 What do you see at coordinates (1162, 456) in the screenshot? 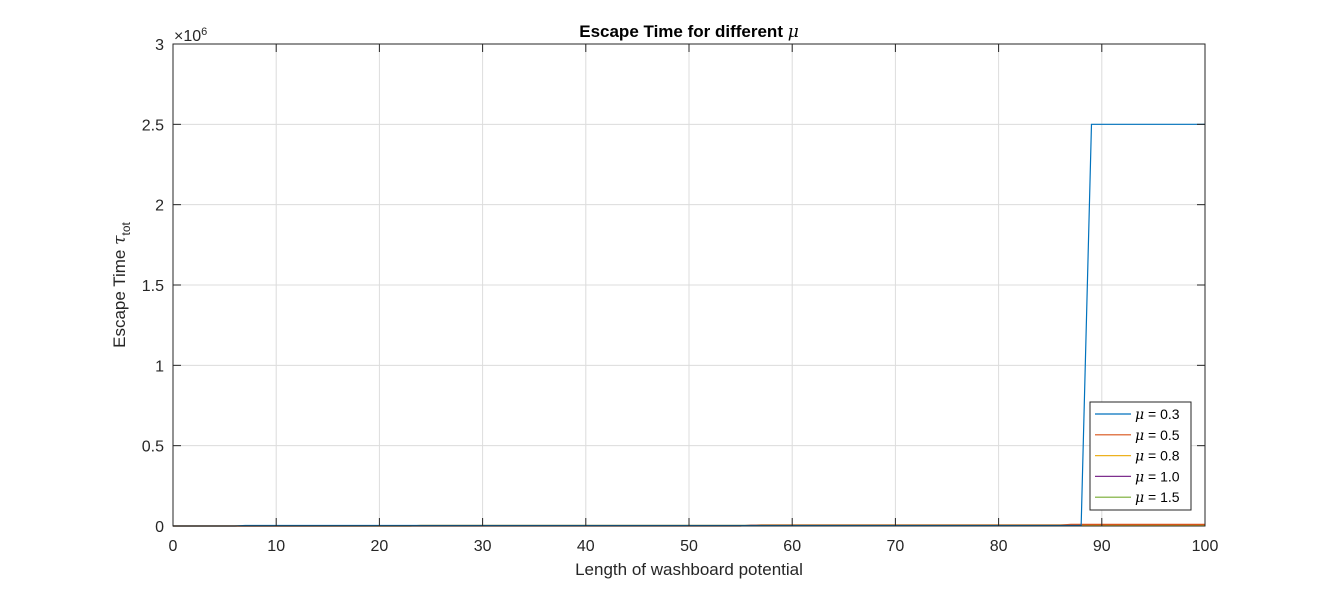
I see `legend-label: = 0.8` at bounding box center [1162, 456].